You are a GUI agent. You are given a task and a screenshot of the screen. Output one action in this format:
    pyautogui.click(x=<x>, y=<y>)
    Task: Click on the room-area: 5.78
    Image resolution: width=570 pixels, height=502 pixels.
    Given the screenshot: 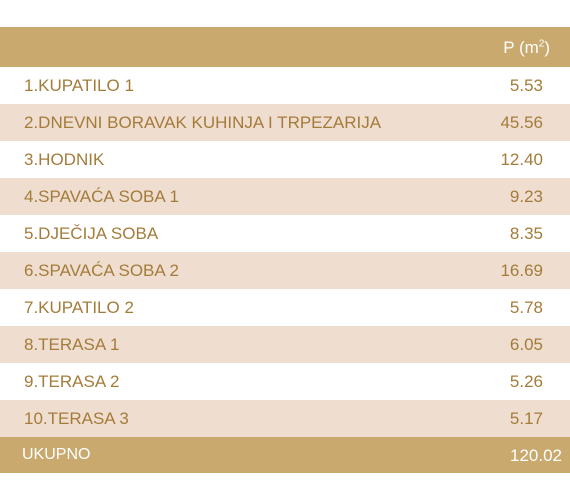 What is the action you would take?
    pyautogui.click(x=526, y=307)
    